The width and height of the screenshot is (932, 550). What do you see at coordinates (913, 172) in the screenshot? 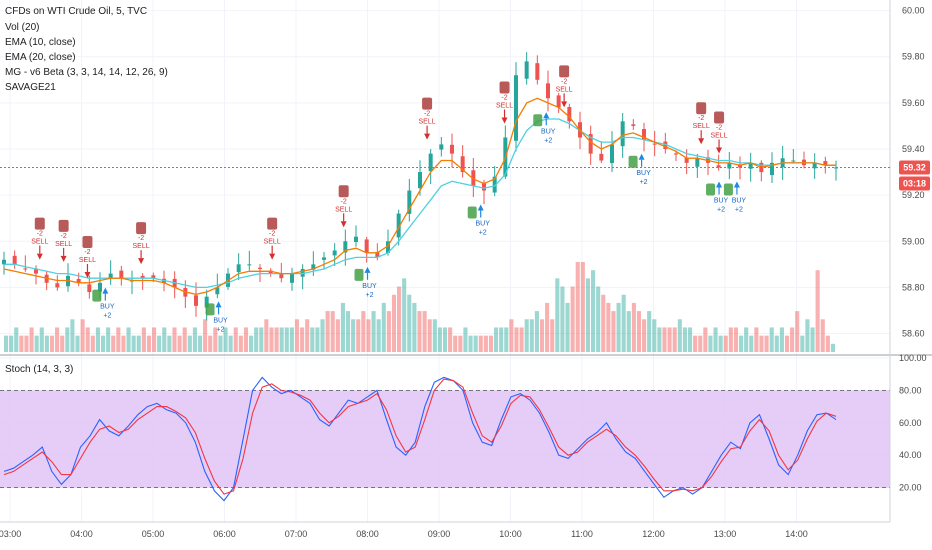
I see `price-axis-ticks: 60.00 59.80 59.60 59.40 59.20 59.00 58.80 58.60` at bounding box center [913, 172].